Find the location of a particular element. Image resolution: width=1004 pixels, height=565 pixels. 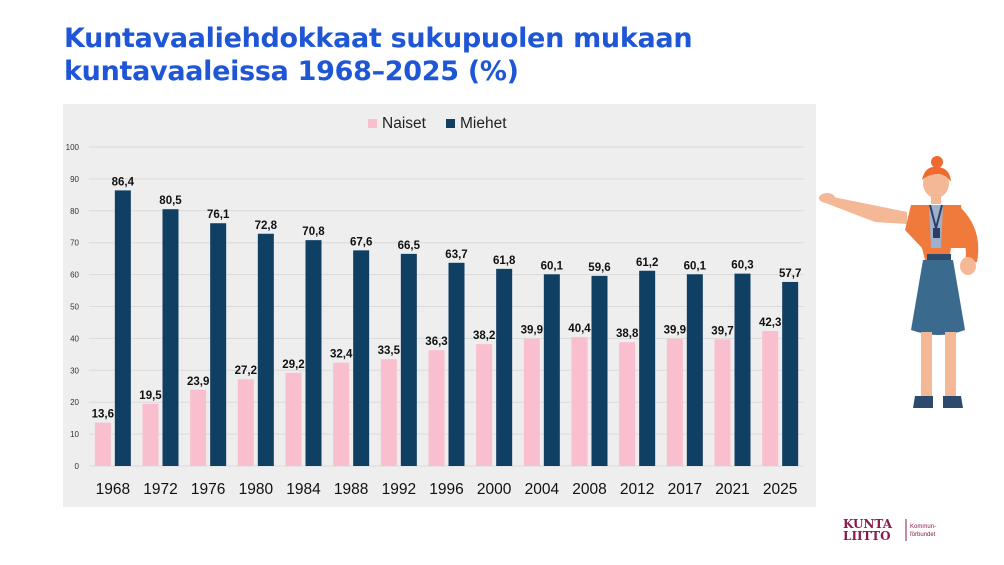

data-label: 39,7 is located at coordinates (722, 331).